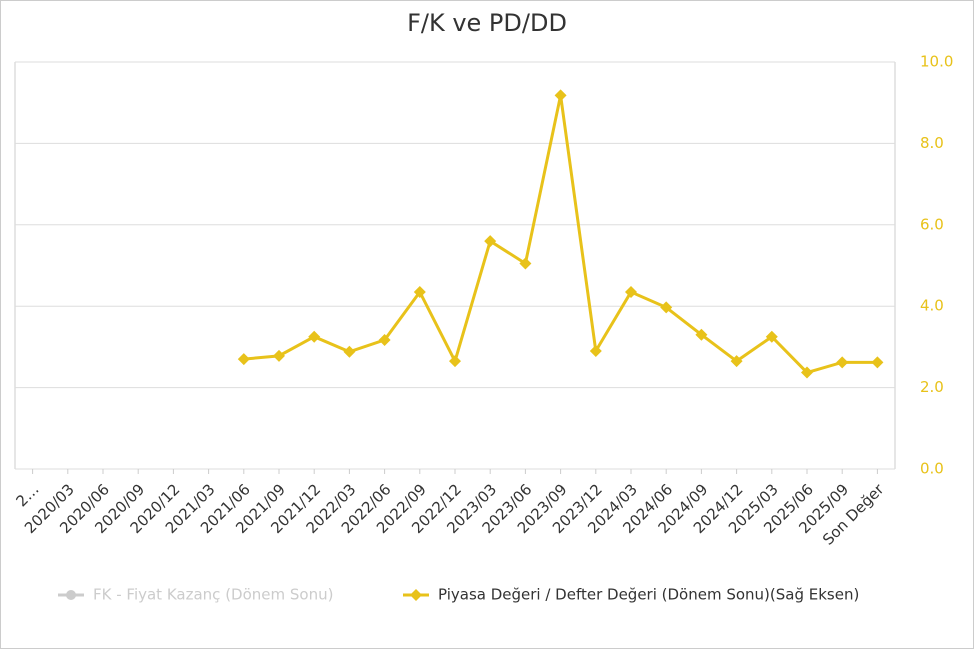 Image resolution: width=975 pixels, height=650 pixels. Describe the element at coordinates (213, 595) in the screenshot. I see `legend-label: FK - Fiyat Kazanç (Dönem Sonu)` at that location.